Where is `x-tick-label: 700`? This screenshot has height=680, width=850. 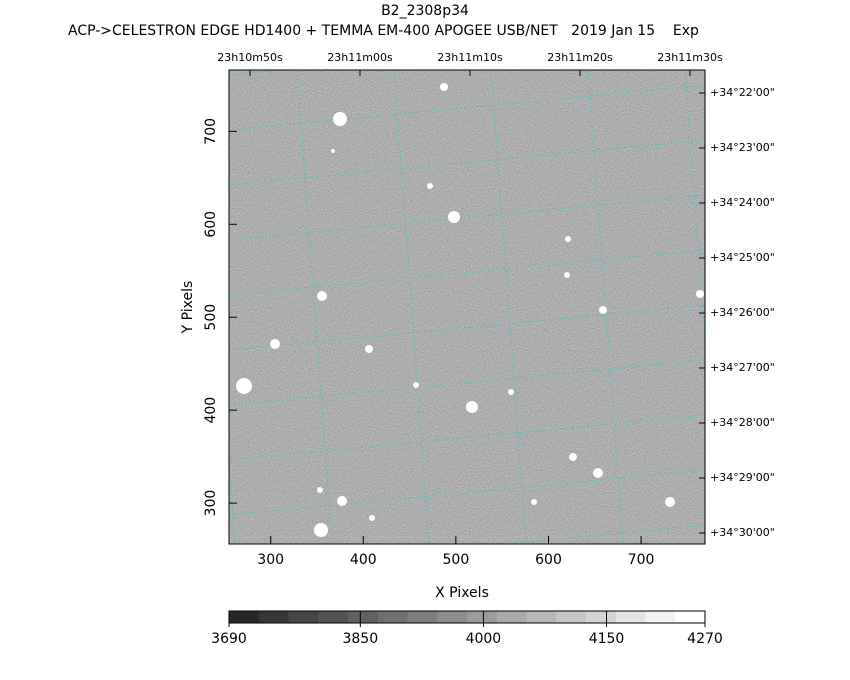
x-tick-label: 700 is located at coordinates (641, 560).